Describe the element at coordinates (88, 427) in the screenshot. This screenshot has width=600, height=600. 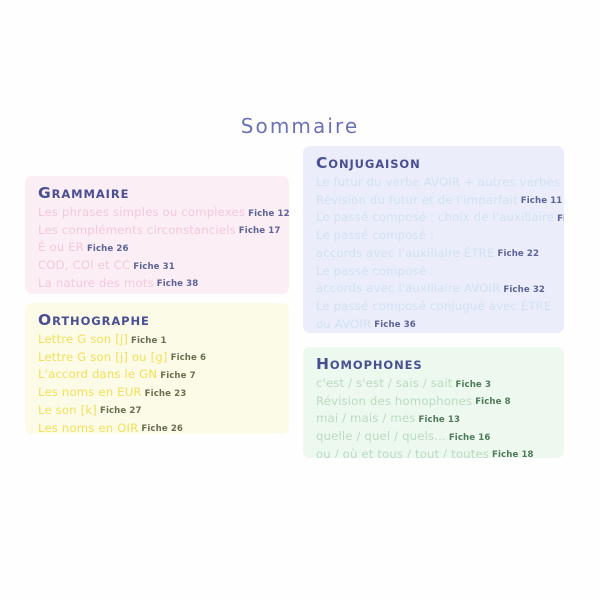
I see `entry-title: Les noms en OIR` at that location.